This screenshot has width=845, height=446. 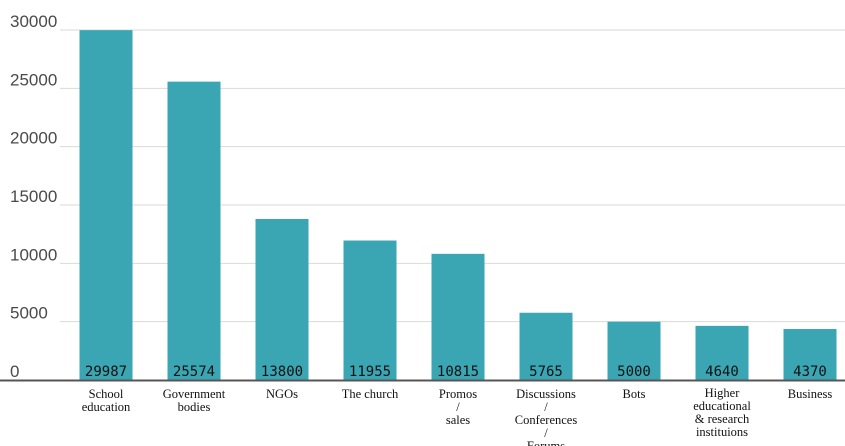 What do you see at coordinates (458, 394) in the screenshot?
I see `x-tick-label: Promos` at bounding box center [458, 394].